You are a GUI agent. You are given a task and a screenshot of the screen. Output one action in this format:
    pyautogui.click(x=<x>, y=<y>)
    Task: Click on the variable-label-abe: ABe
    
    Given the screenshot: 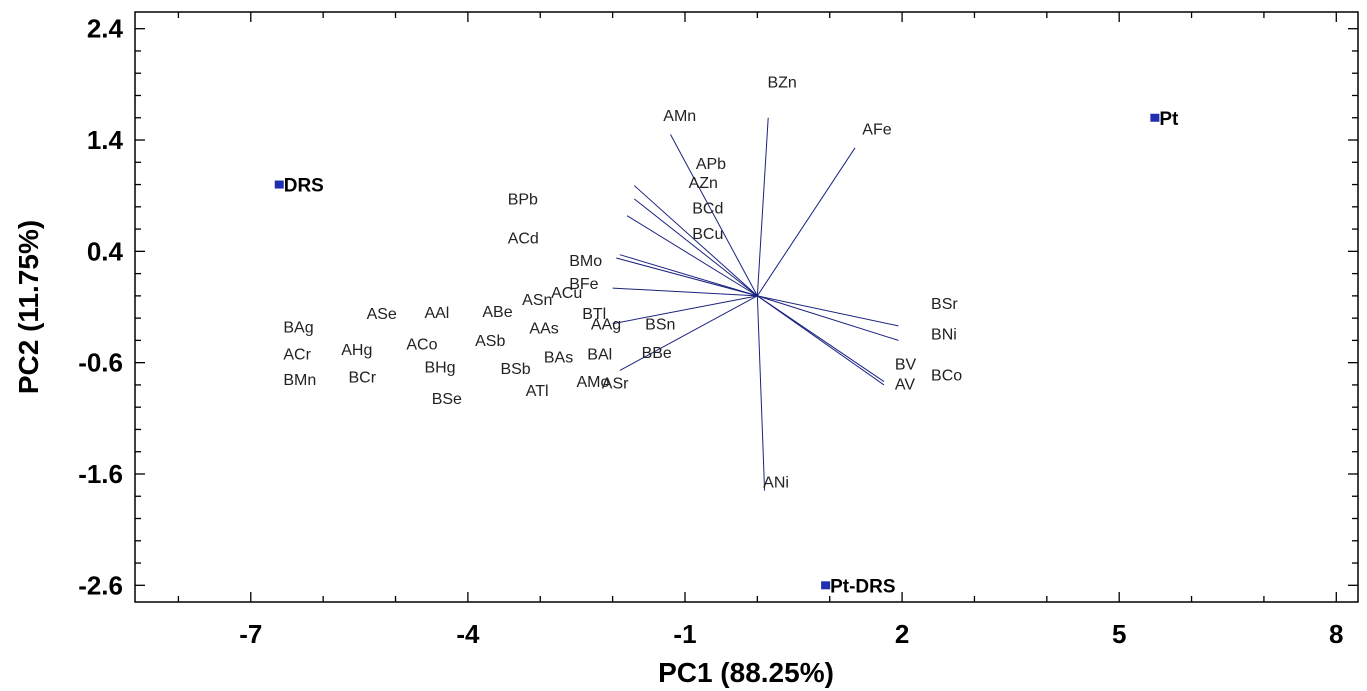 What is the action you would take?
    pyautogui.click(x=497, y=312)
    